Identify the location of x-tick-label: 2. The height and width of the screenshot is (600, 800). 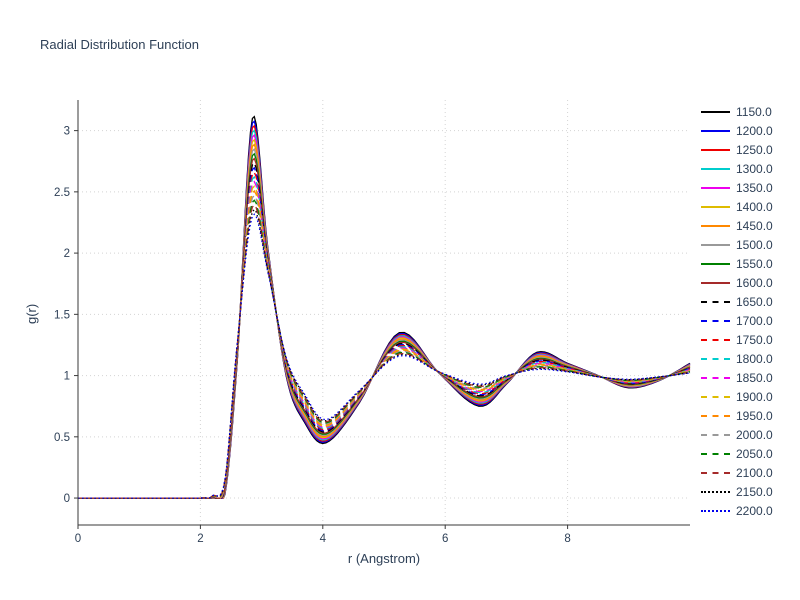
(200, 539).